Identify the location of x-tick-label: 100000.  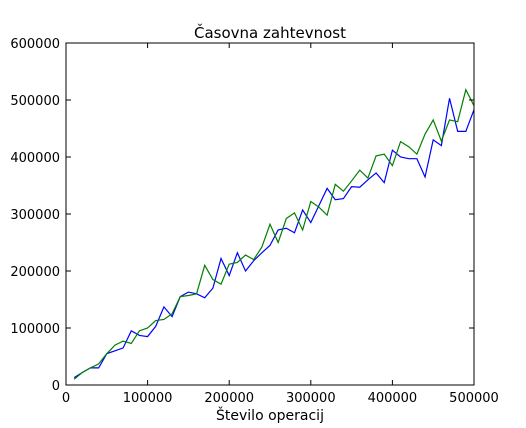
(148, 398).